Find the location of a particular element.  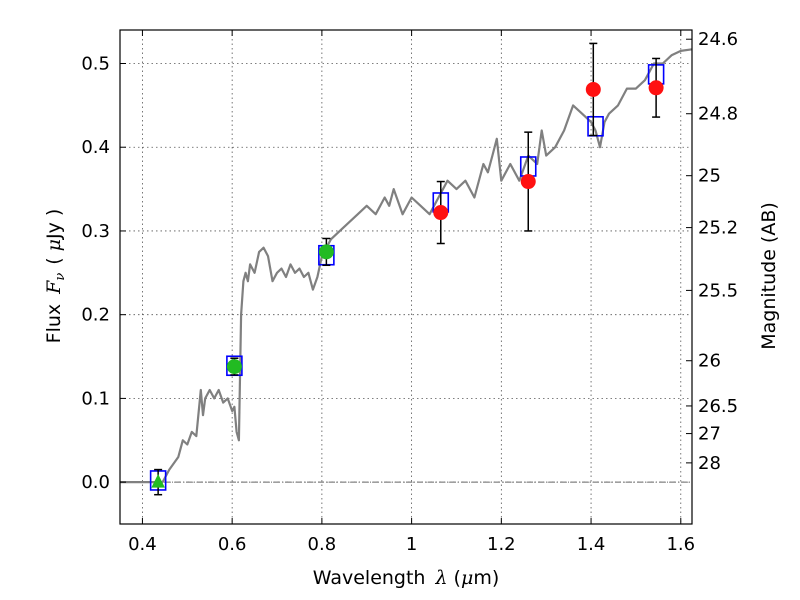

x-tick-label: 0.4 is located at coordinates (142, 544).